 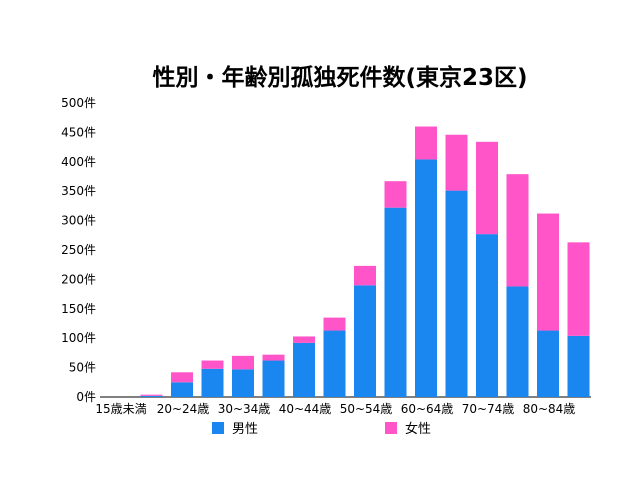 What do you see at coordinates (183, 409) in the screenshot?
I see `x-tick-label: 20~24歳` at bounding box center [183, 409].